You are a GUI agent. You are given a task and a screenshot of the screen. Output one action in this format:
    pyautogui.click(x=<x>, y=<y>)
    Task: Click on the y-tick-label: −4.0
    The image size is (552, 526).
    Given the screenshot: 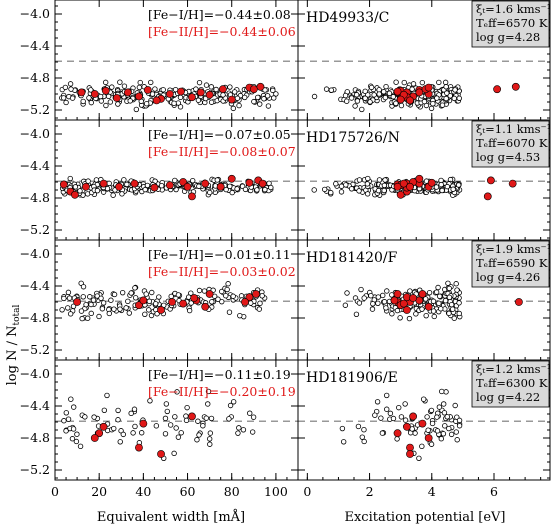 What is the action you would take?
    pyautogui.click(x=35, y=13)
    